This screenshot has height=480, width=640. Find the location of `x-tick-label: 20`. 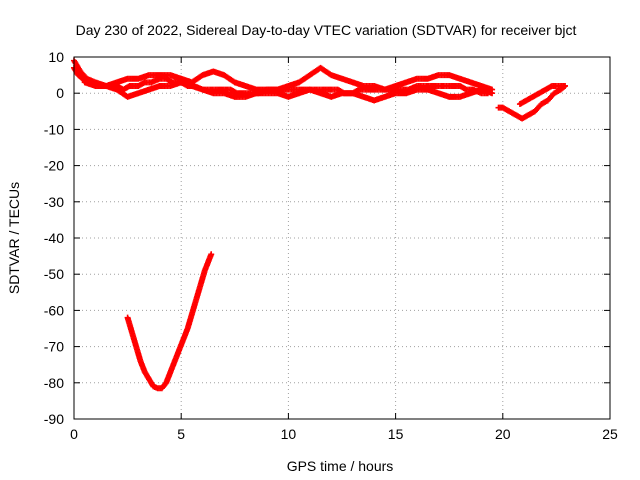

x-tick-label: 20 is located at coordinates (503, 434).